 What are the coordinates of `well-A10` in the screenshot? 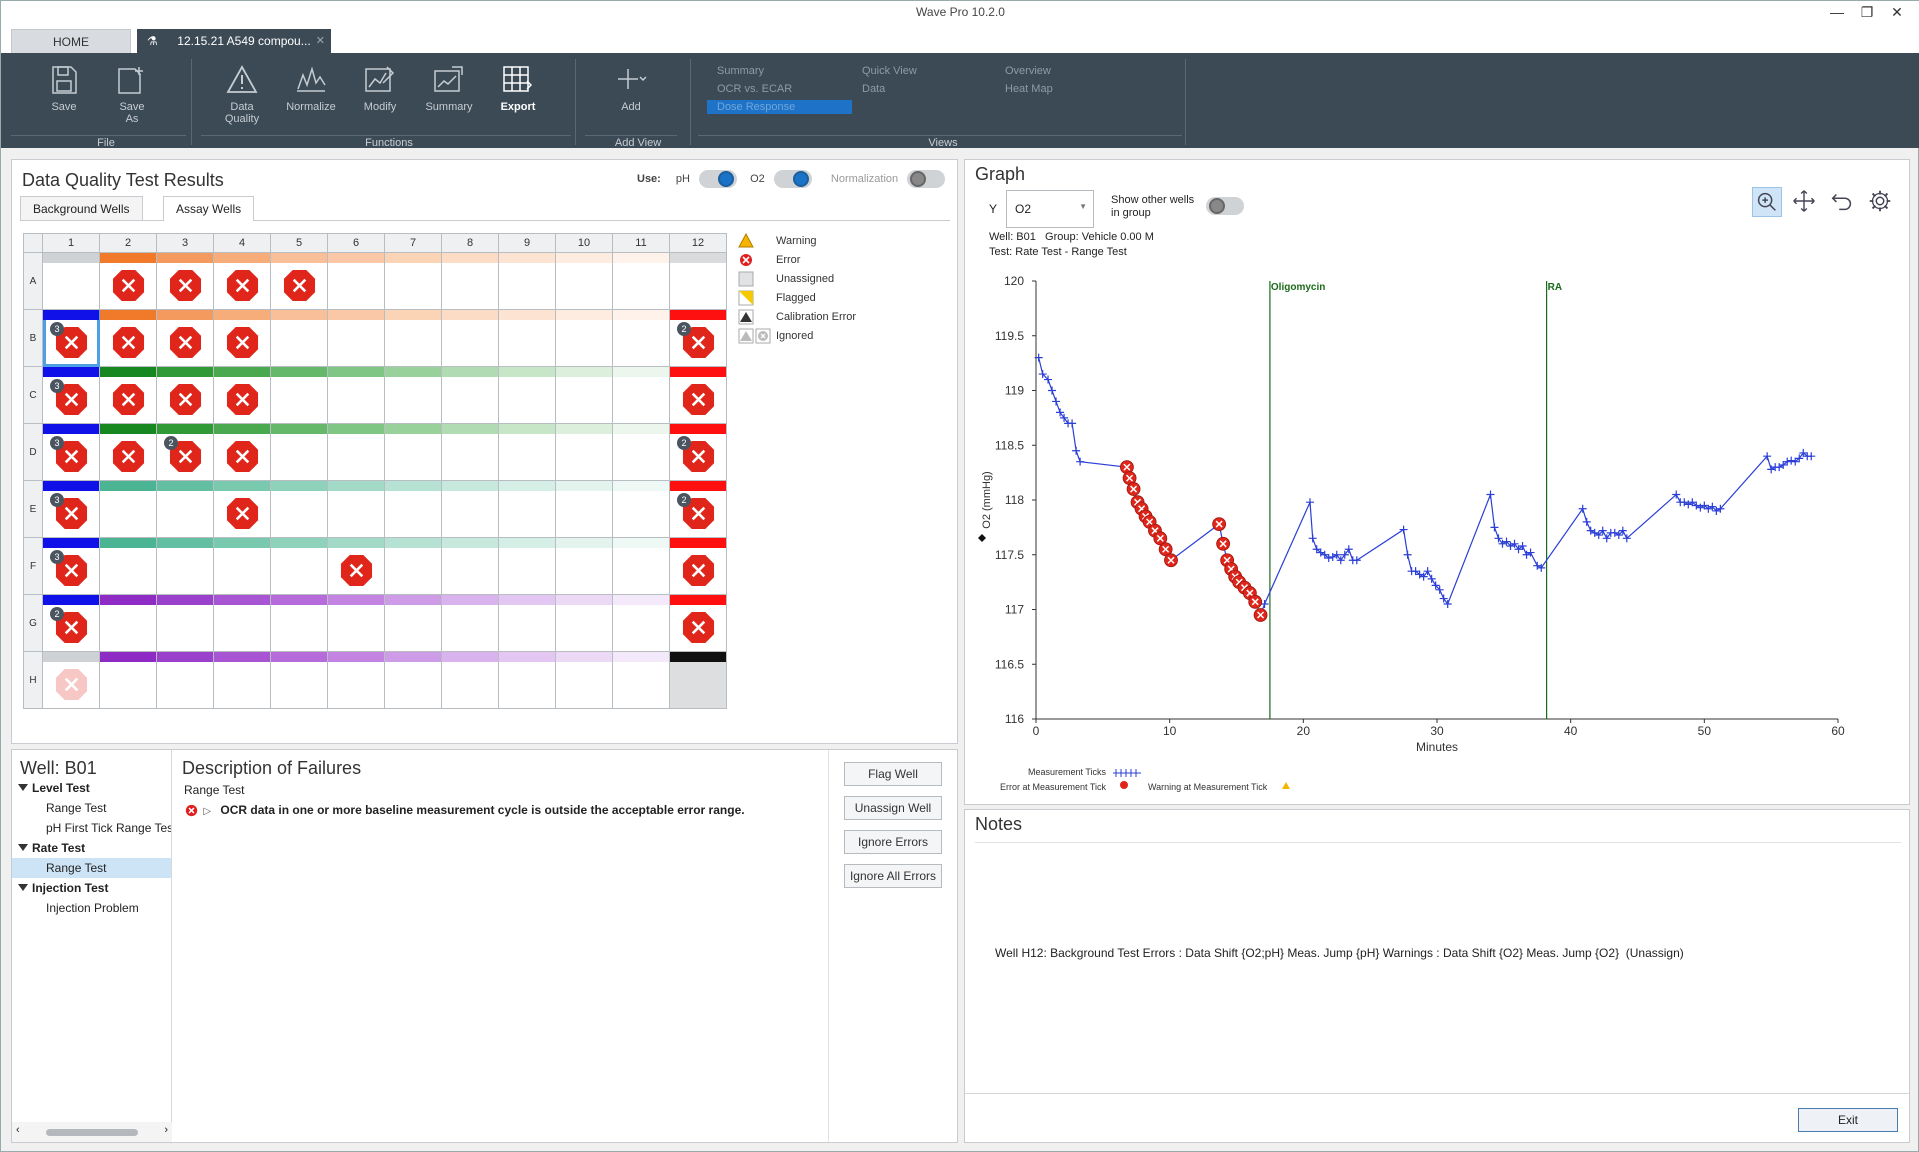 It's located at (584, 281).